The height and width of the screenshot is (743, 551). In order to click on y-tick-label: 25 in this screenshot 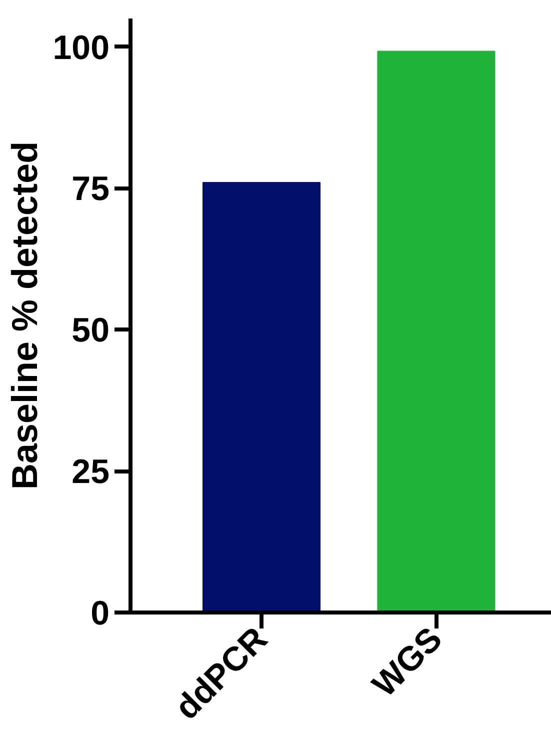, I will do `click(91, 472)`.